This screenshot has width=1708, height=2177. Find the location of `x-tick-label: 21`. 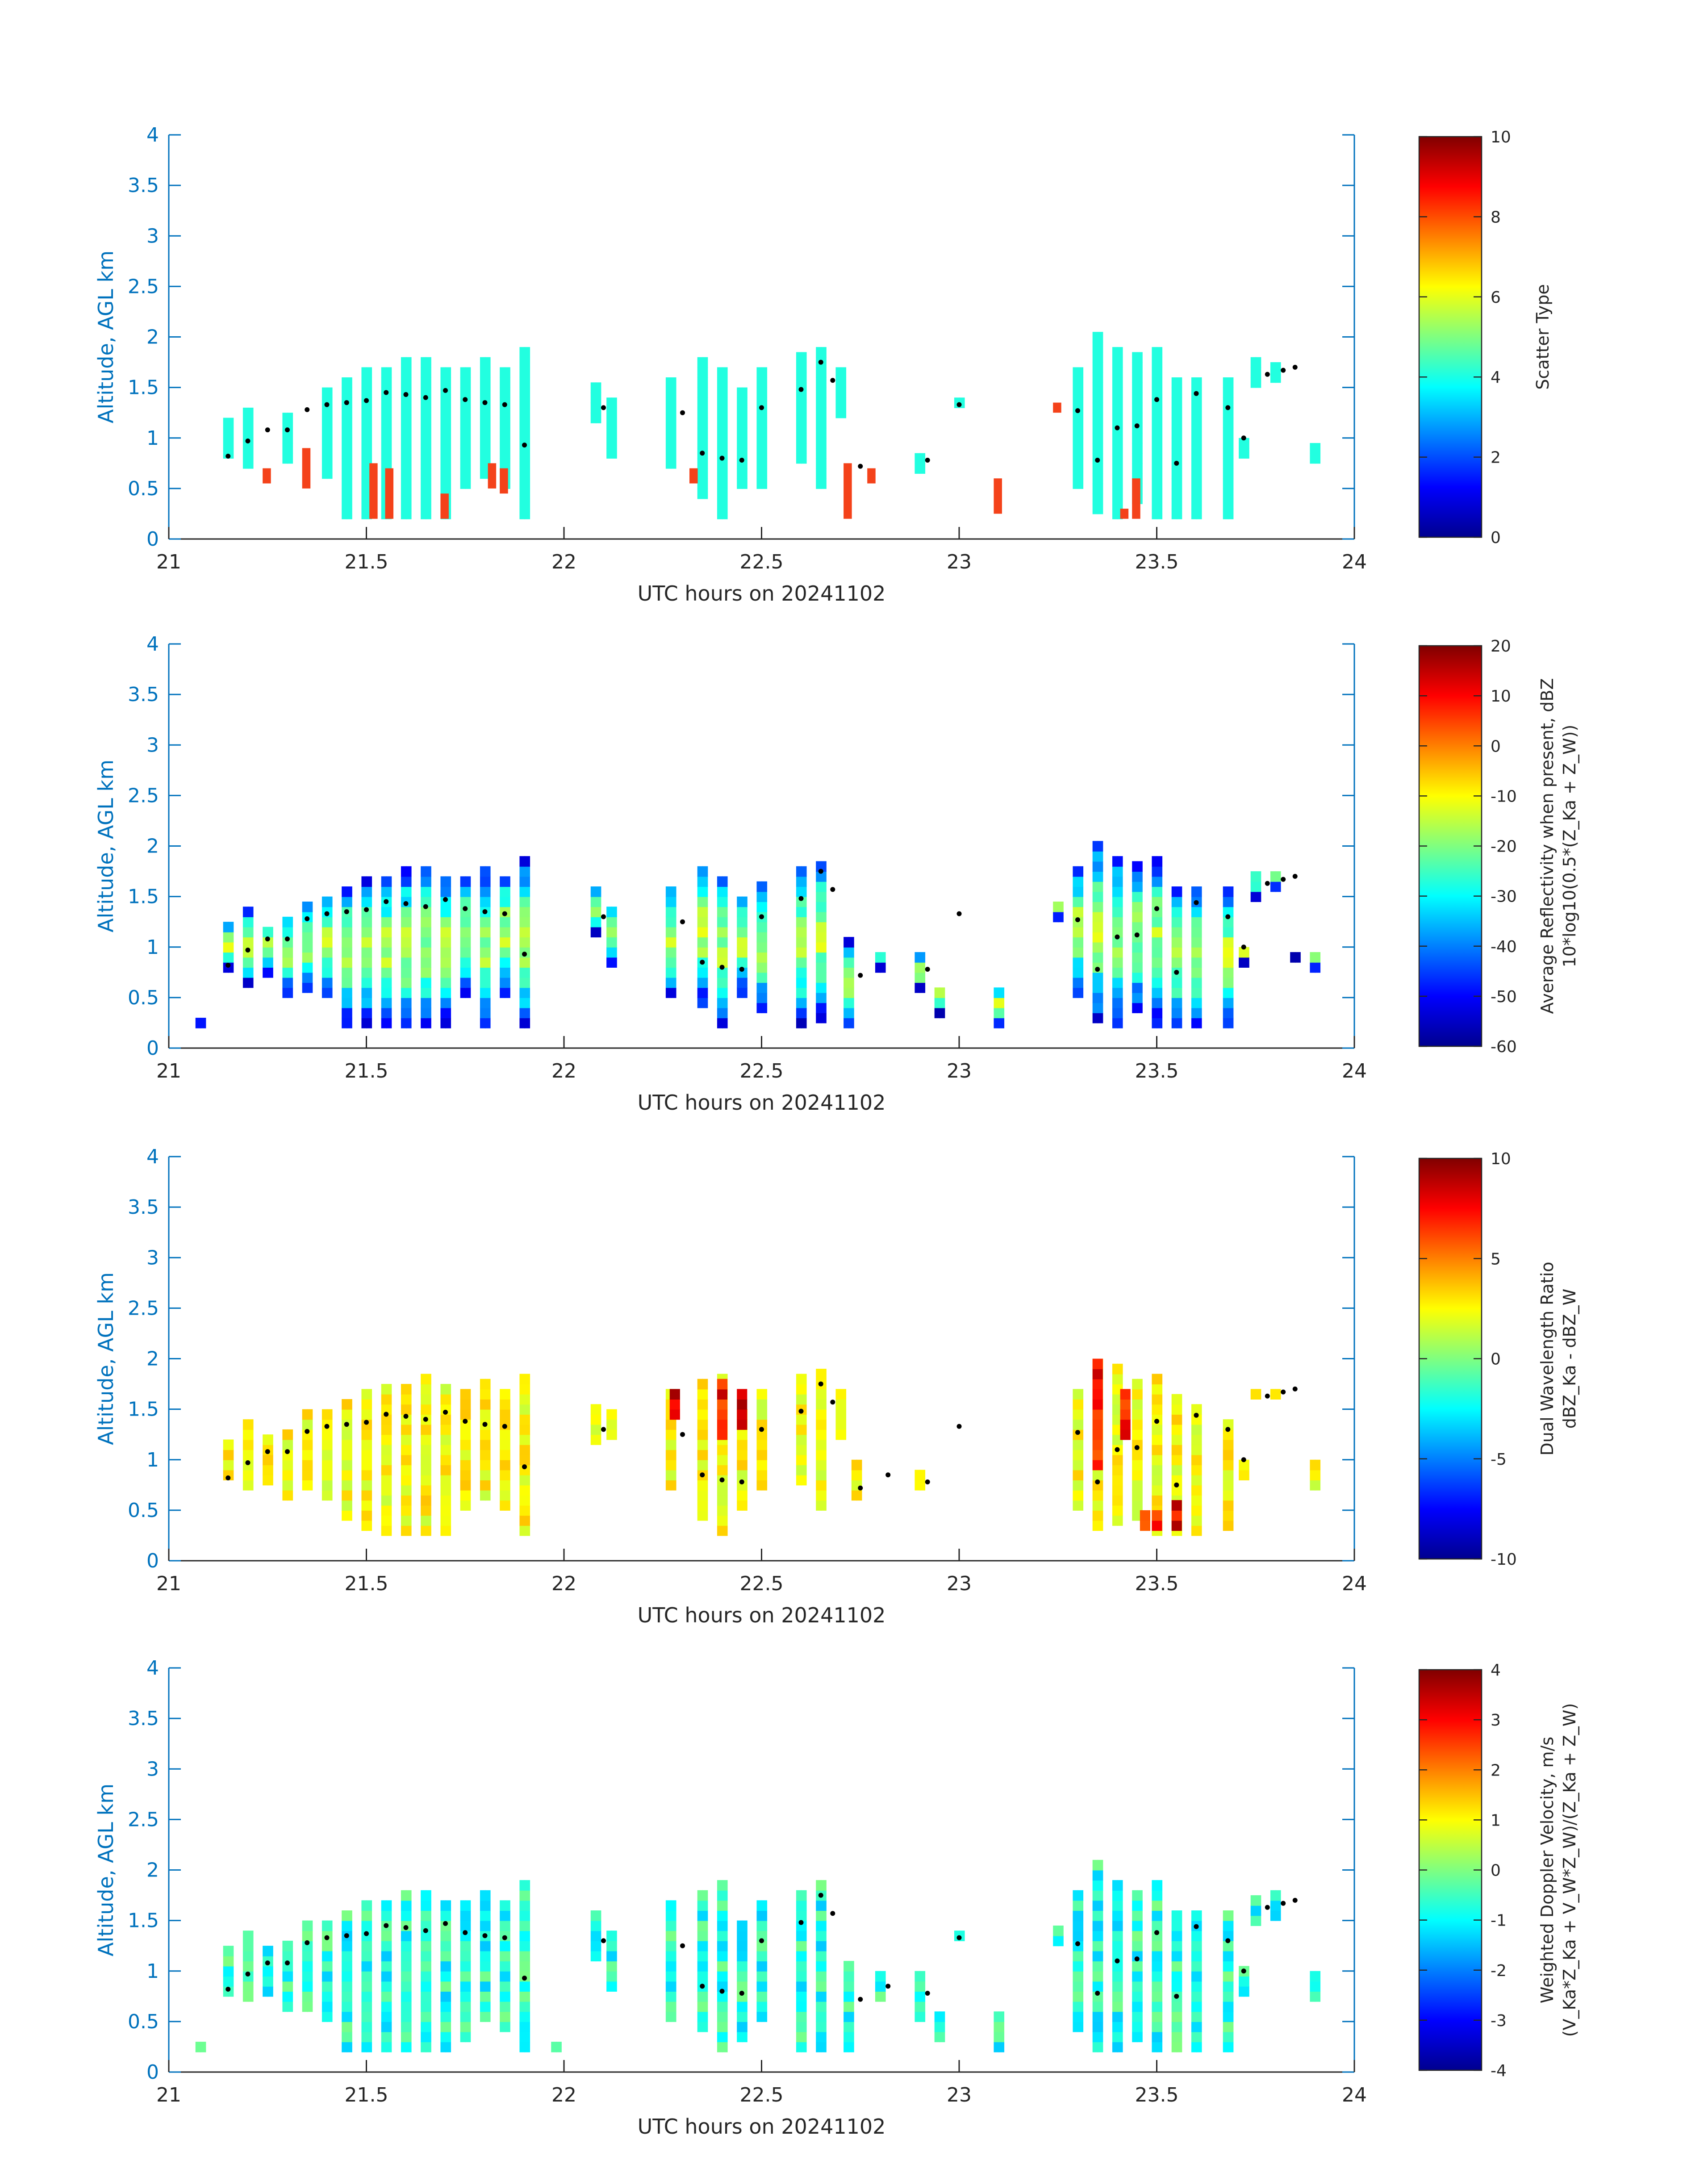

x-tick-label: 21 is located at coordinates (168, 2095).